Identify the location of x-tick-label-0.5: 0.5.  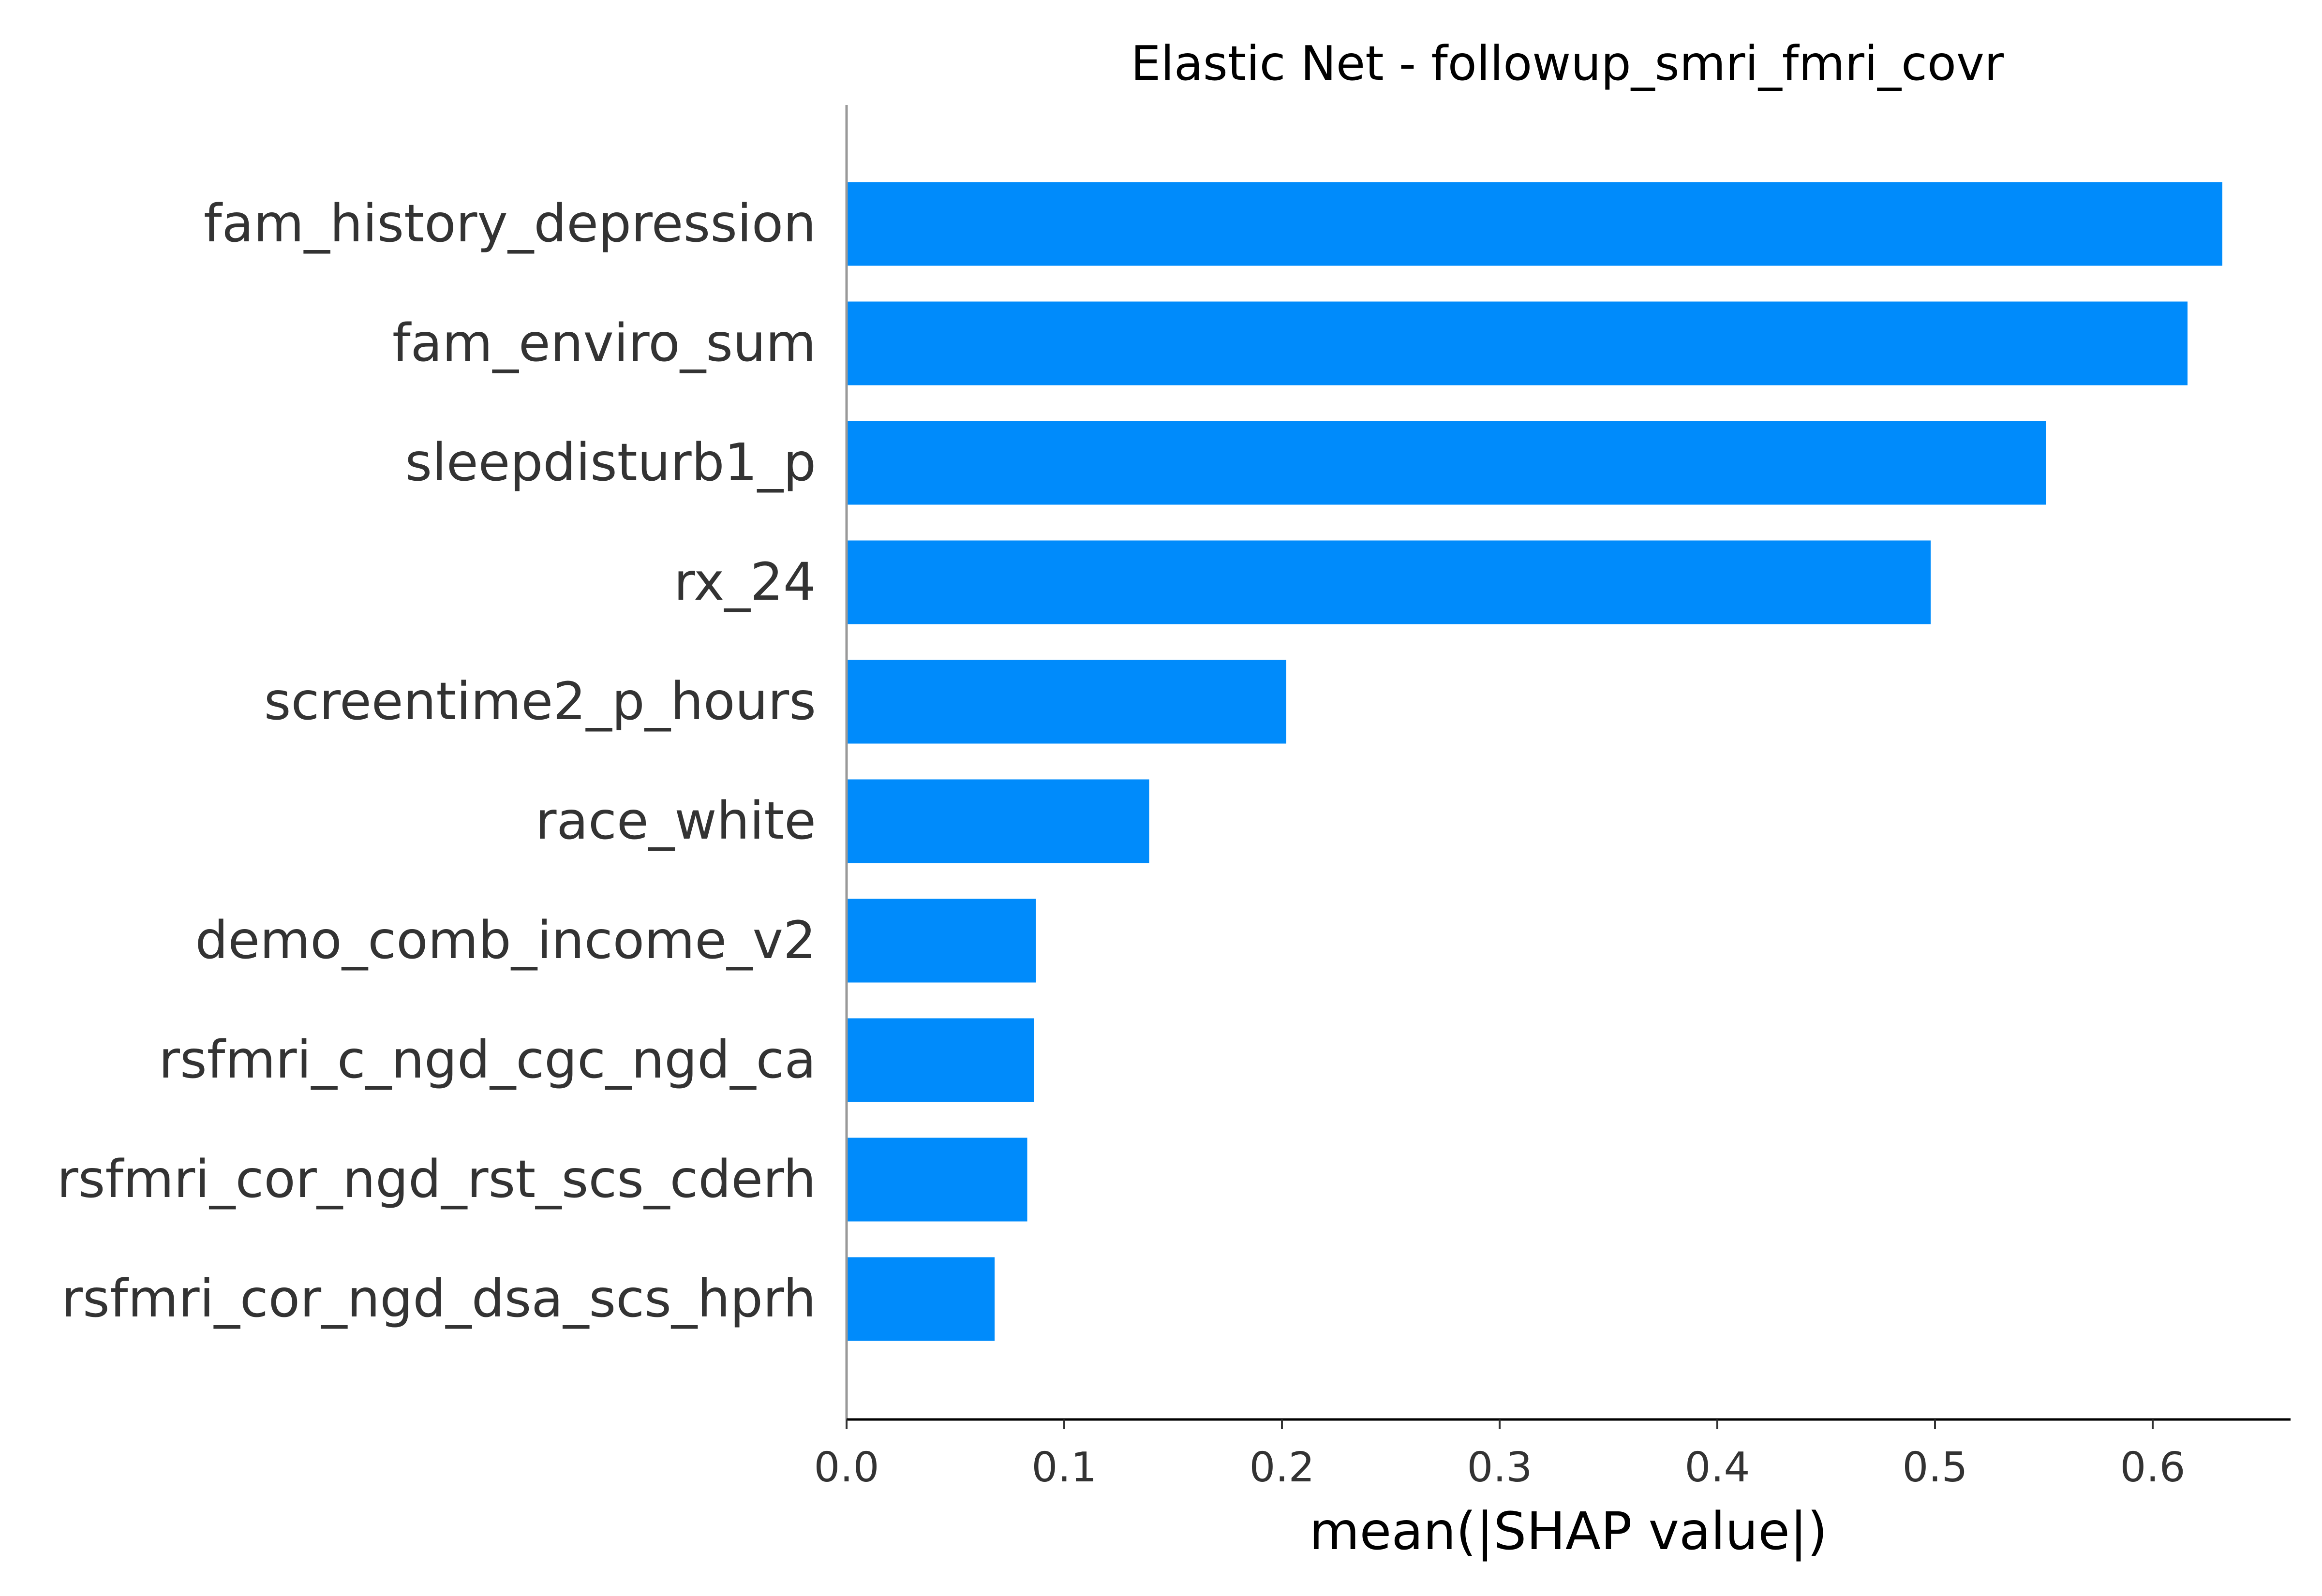
(1934, 1468).